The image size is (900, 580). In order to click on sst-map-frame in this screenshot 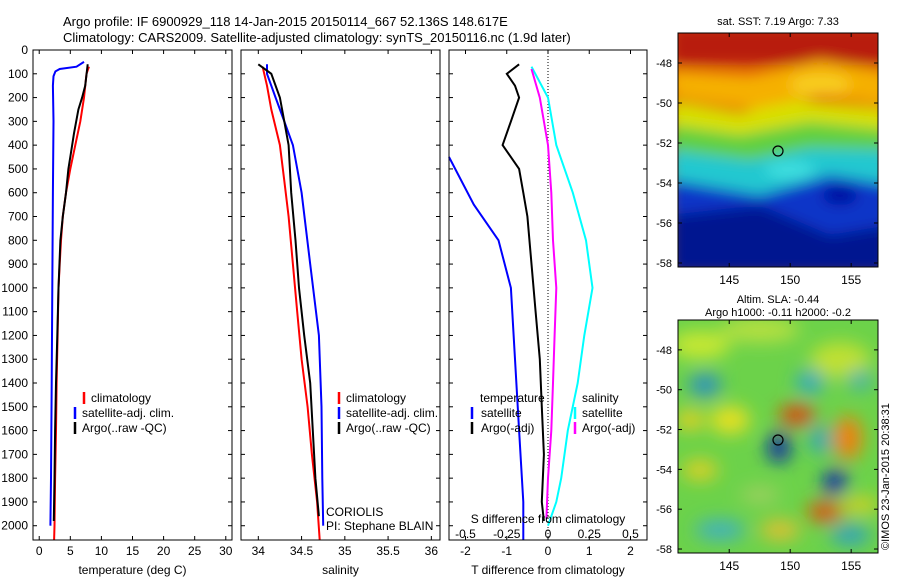, I will do `click(778, 150)`.